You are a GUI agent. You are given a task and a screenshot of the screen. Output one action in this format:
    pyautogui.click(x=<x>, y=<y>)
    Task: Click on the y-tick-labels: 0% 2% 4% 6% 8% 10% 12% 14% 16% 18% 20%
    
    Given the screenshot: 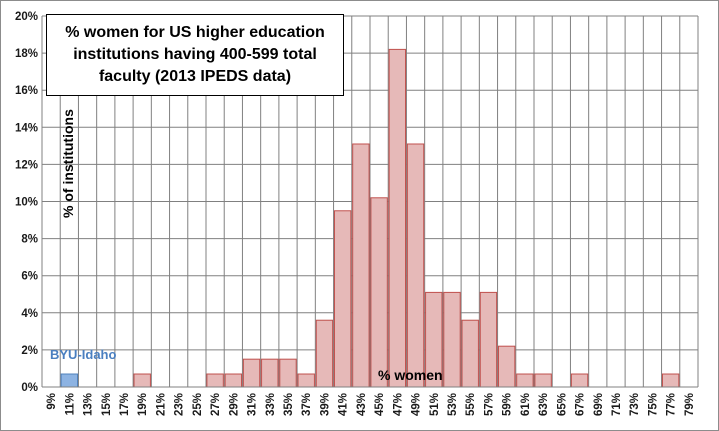 What is the action you would take?
    pyautogui.click(x=26, y=202)
    